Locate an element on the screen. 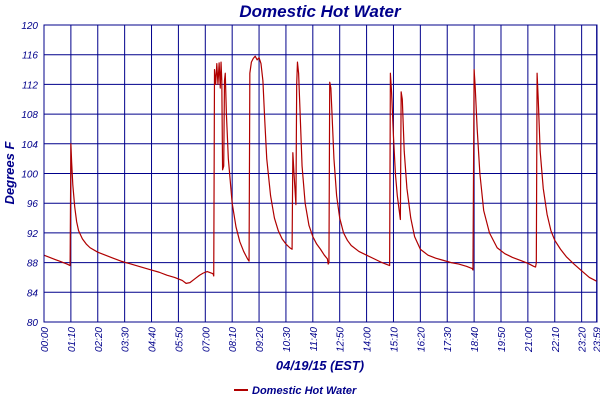  y-tick-label: 104 is located at coordinates (29, 145).